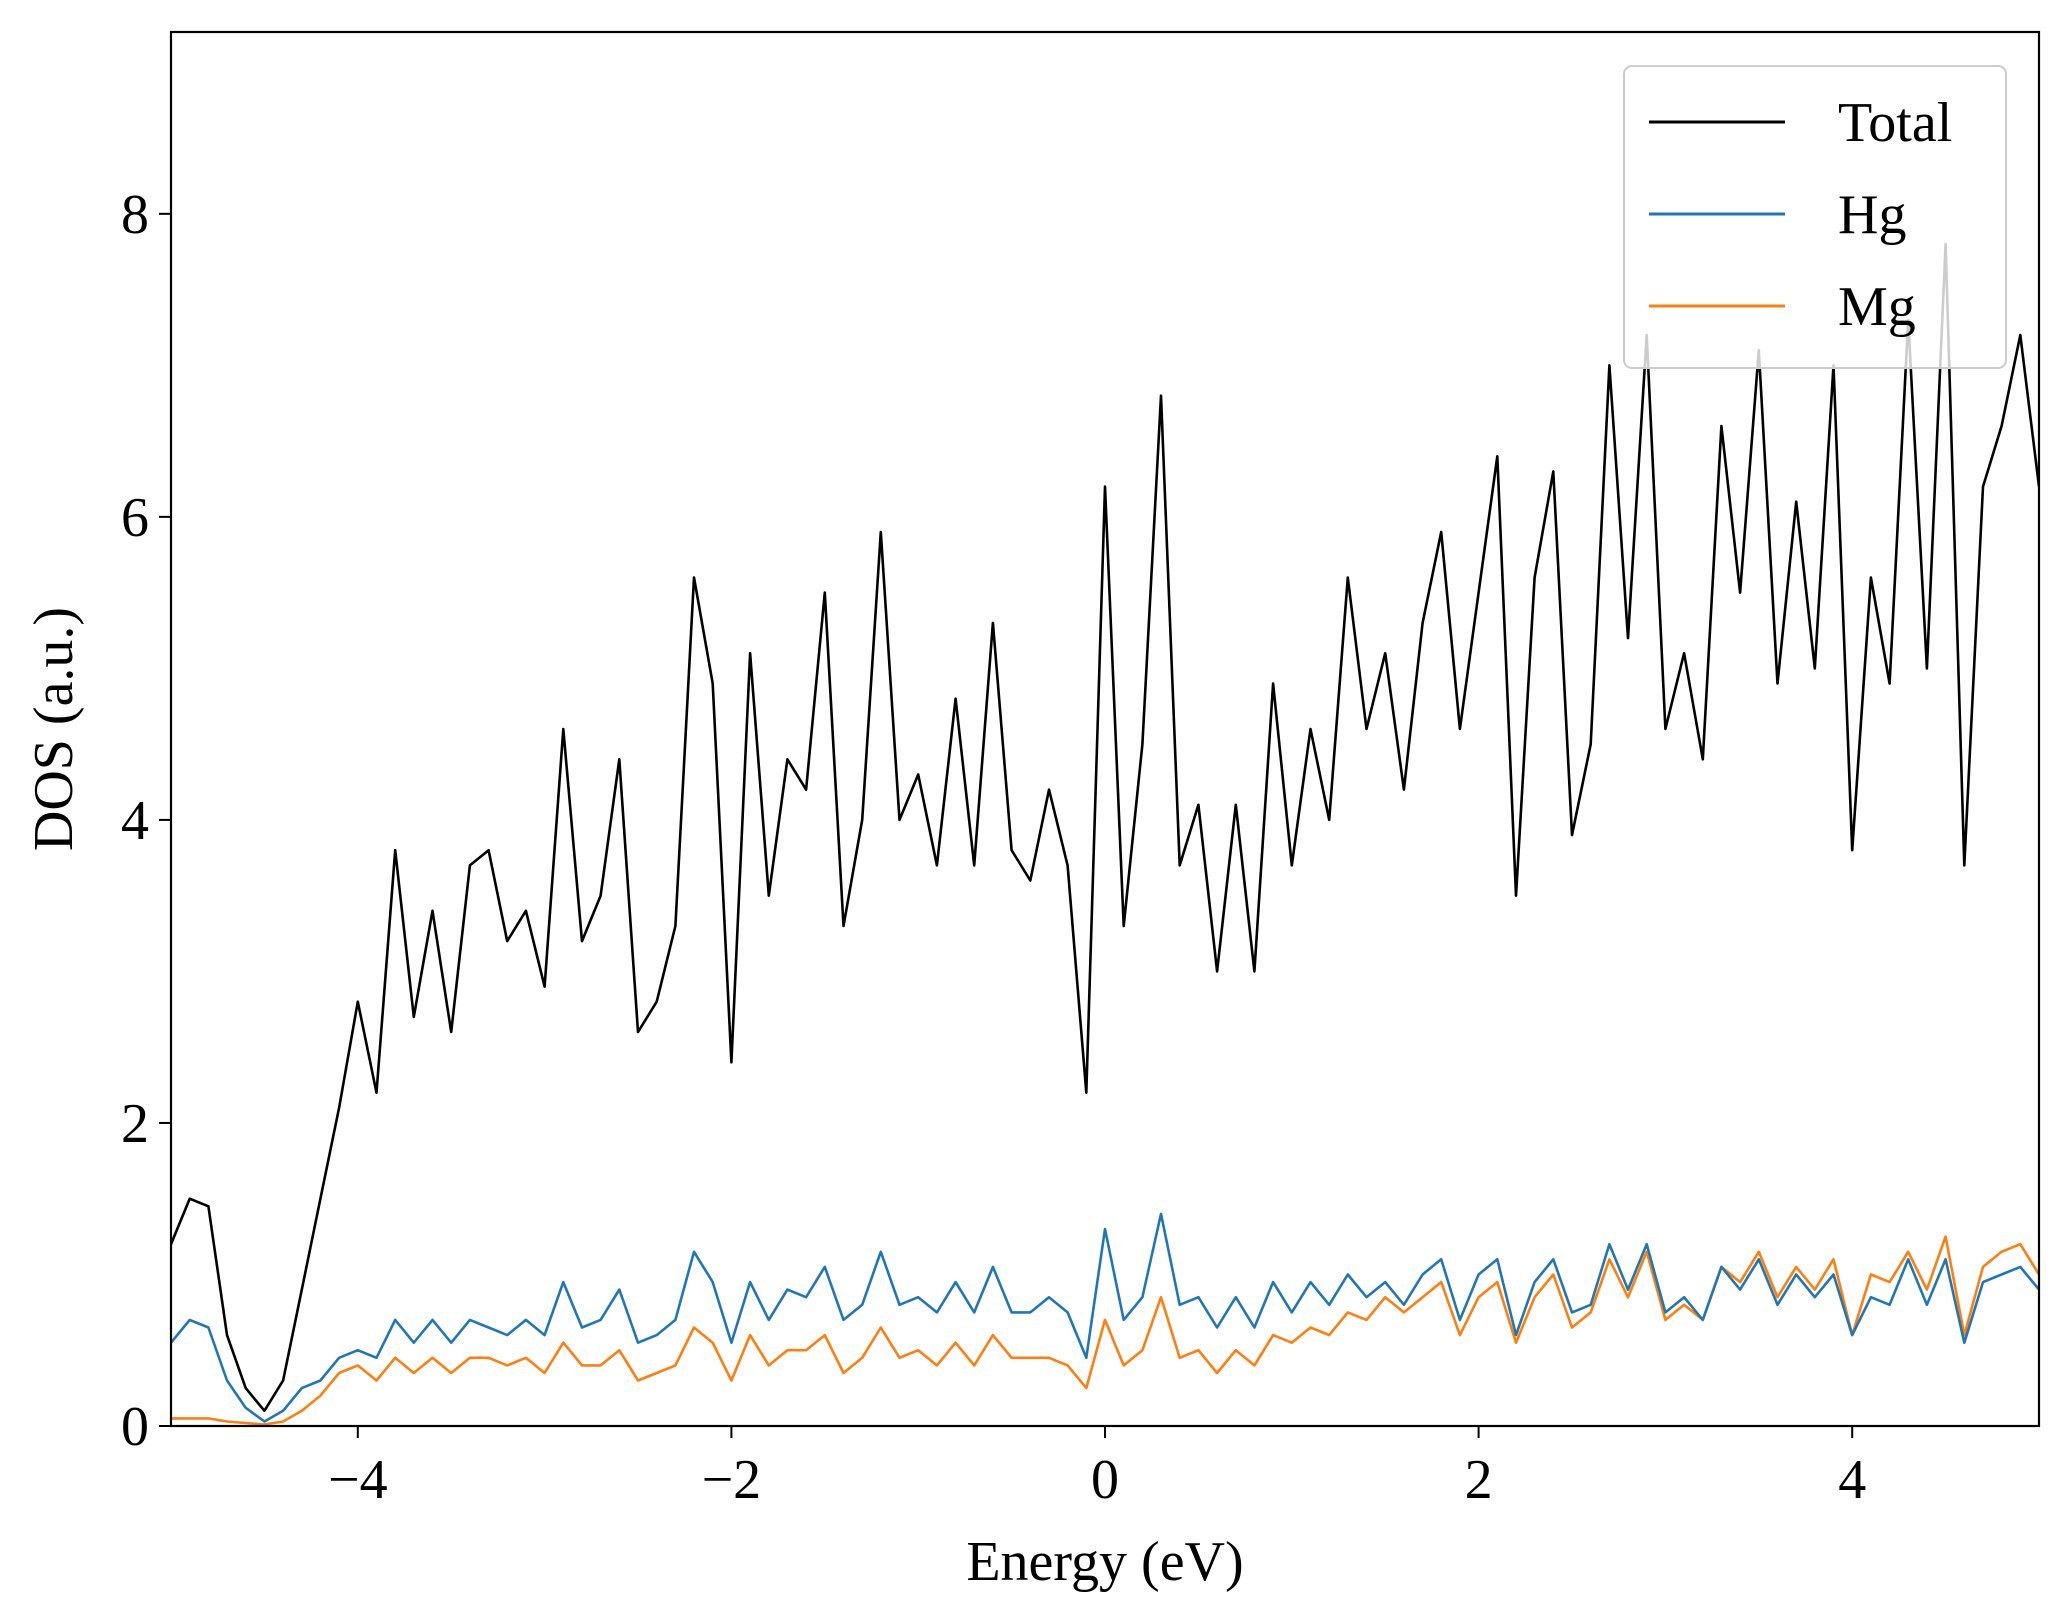 The image size is (2063, 1617). What do you see at coordinates (135, 1124) in the screenshot?
I see `y-tick-label: 2` at bounding box center [135, 1124].